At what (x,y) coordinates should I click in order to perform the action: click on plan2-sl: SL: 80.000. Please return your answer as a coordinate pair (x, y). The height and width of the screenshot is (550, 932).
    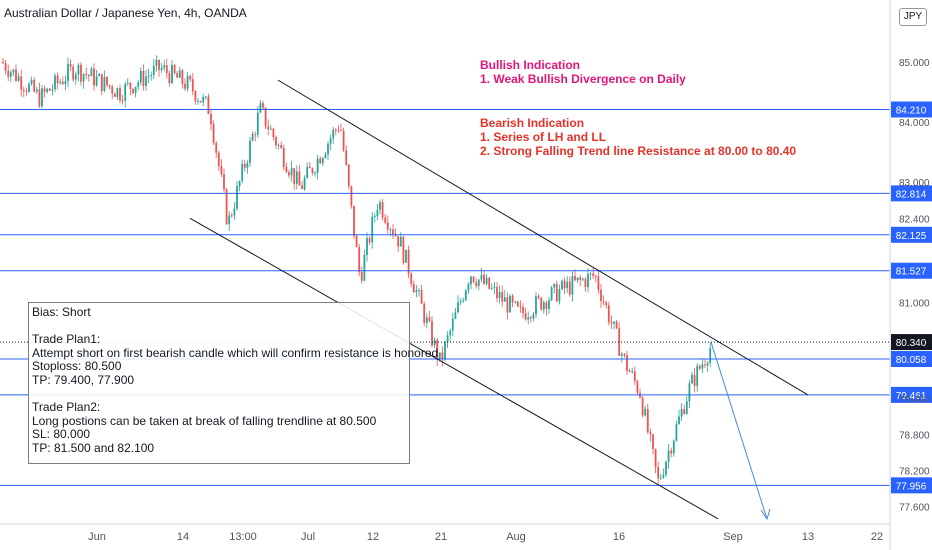
    Looking at the image, I should click on (61, 434).